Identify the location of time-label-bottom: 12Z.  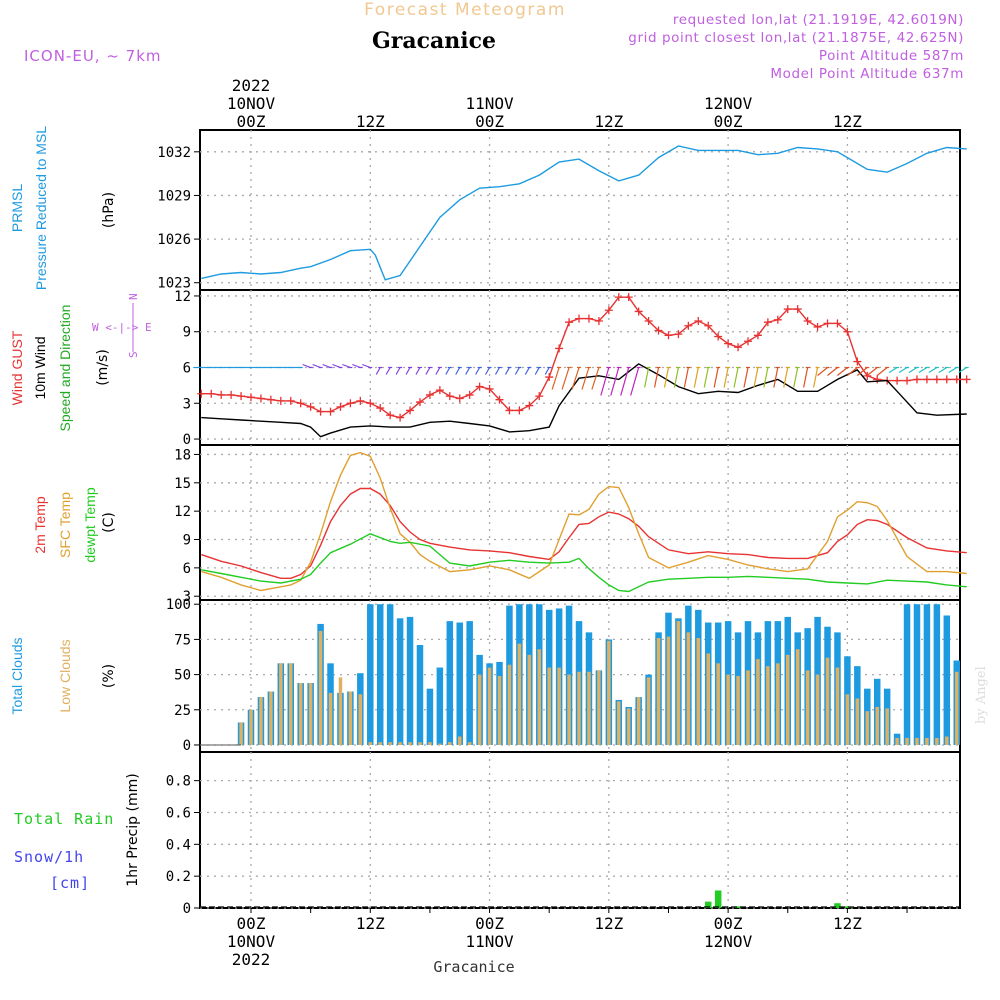
(847, 923).